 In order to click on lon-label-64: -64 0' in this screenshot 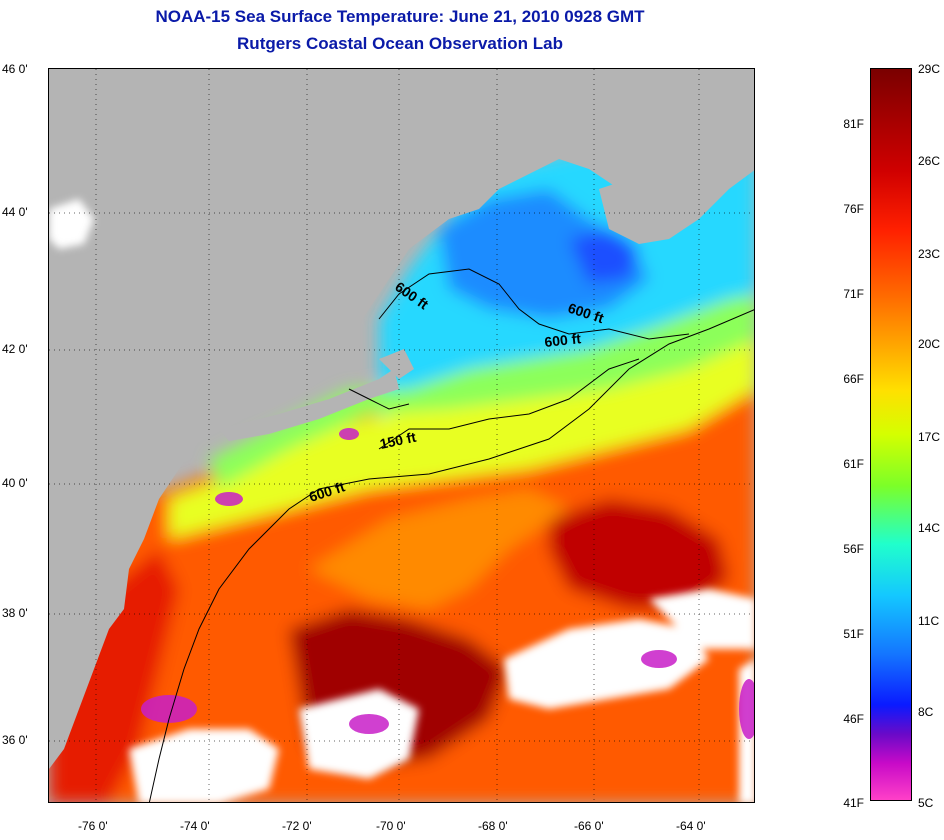, I will do `click(691, 826)`.